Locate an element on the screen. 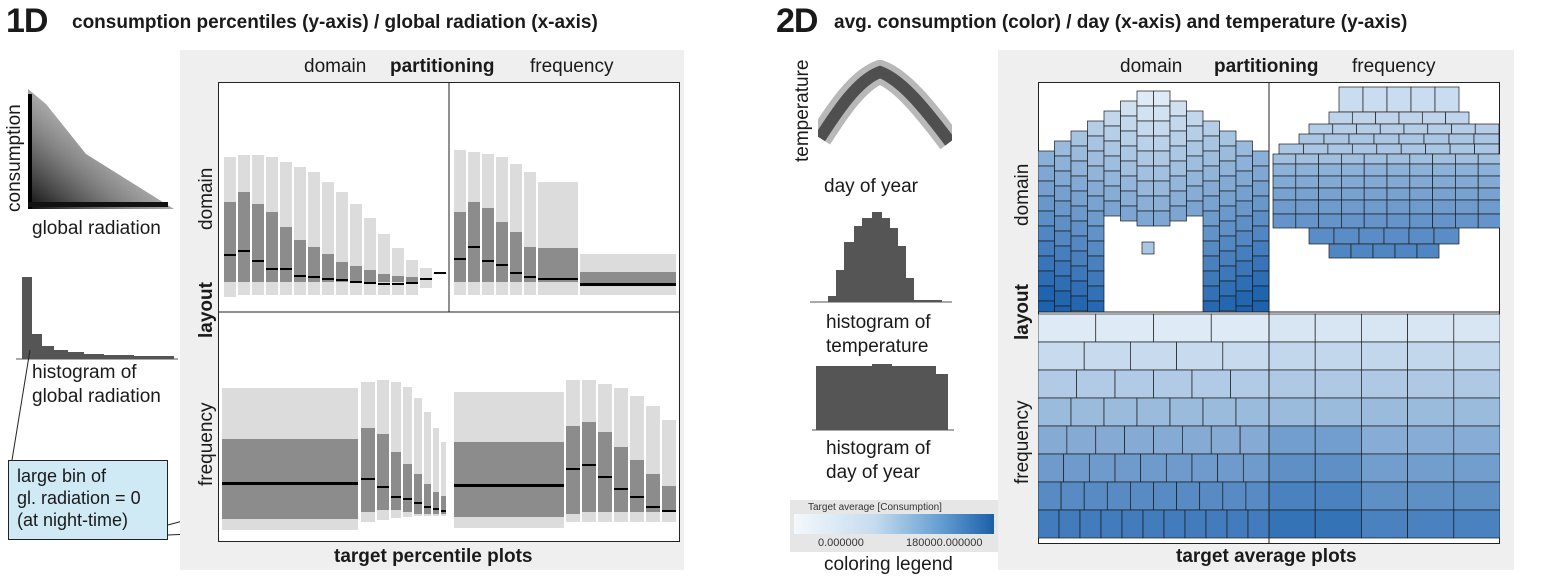 The image size is (1542, 578). percentile-footer: target percentile plots is located at coordinates (433, 556).